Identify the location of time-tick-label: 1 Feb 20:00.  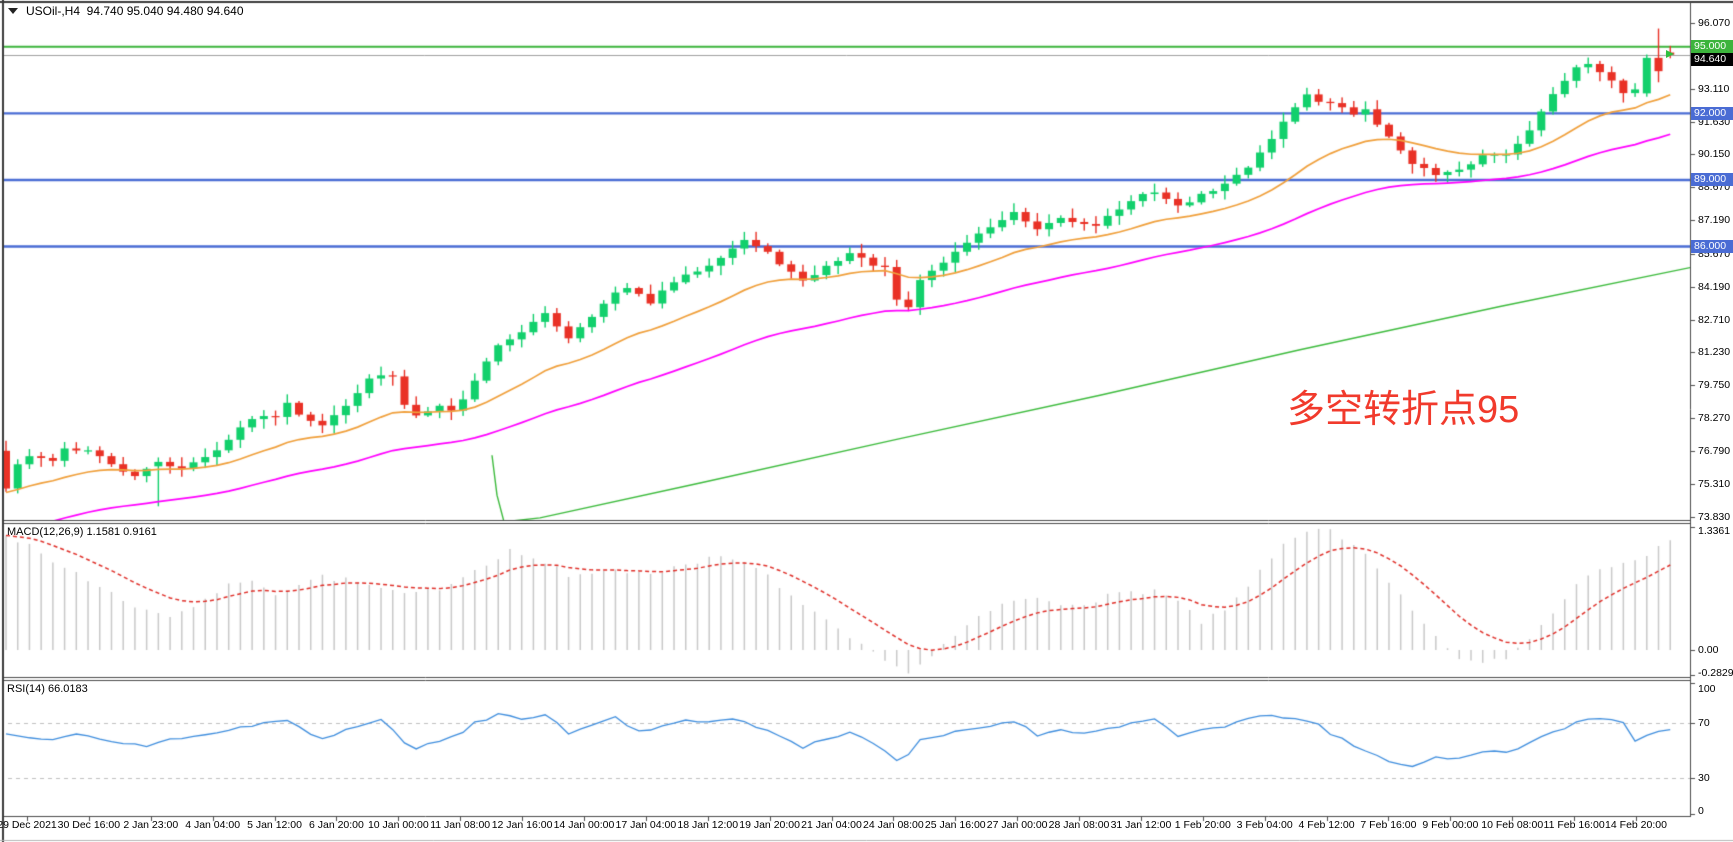
(1202, 825).